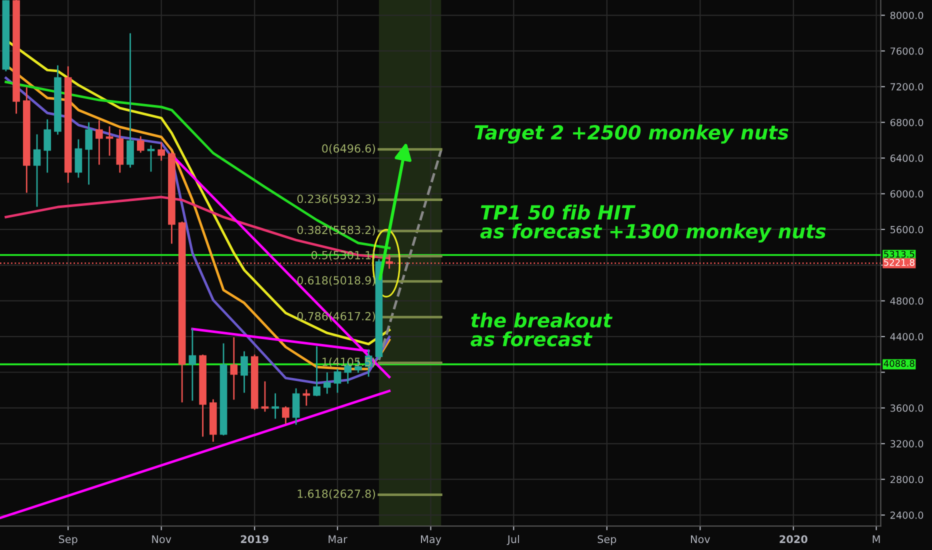 The width and height of the screenshot is (932, 550). Describe the element at coordinates (653, 223) in the screenshot. I see `annotation: TP1 50 fib HIT as forecast +1300 monkey nuts` at that location.